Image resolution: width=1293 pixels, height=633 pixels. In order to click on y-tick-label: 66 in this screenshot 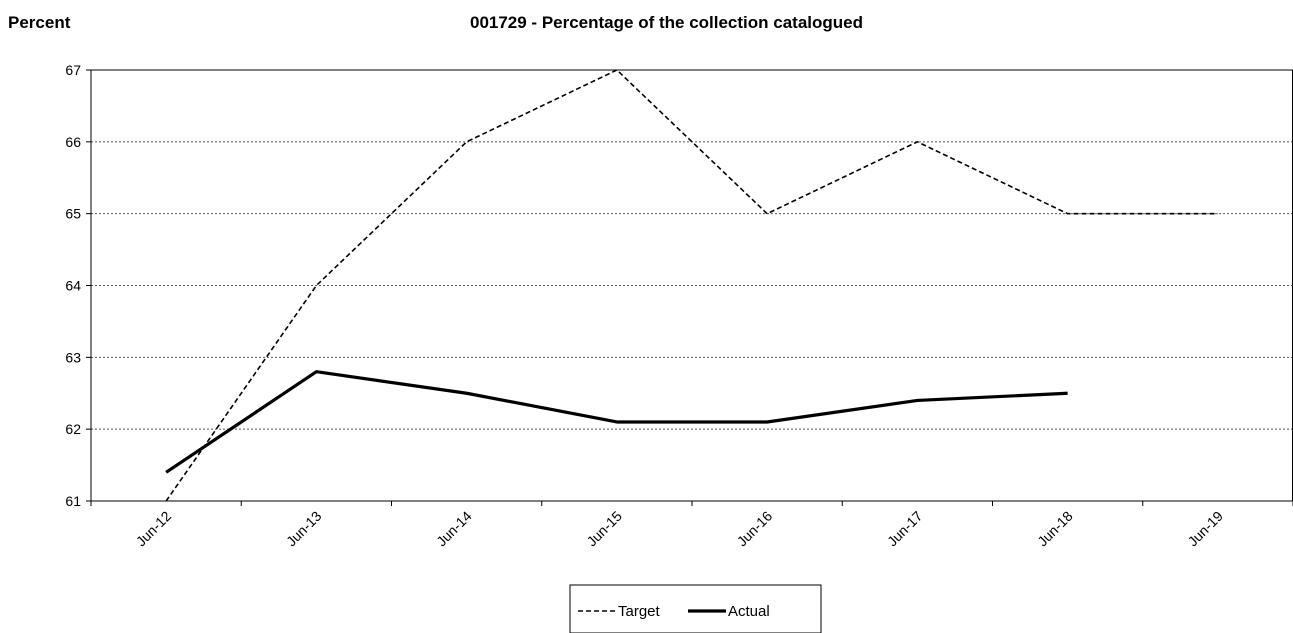, I will do `click(73, 142)`.